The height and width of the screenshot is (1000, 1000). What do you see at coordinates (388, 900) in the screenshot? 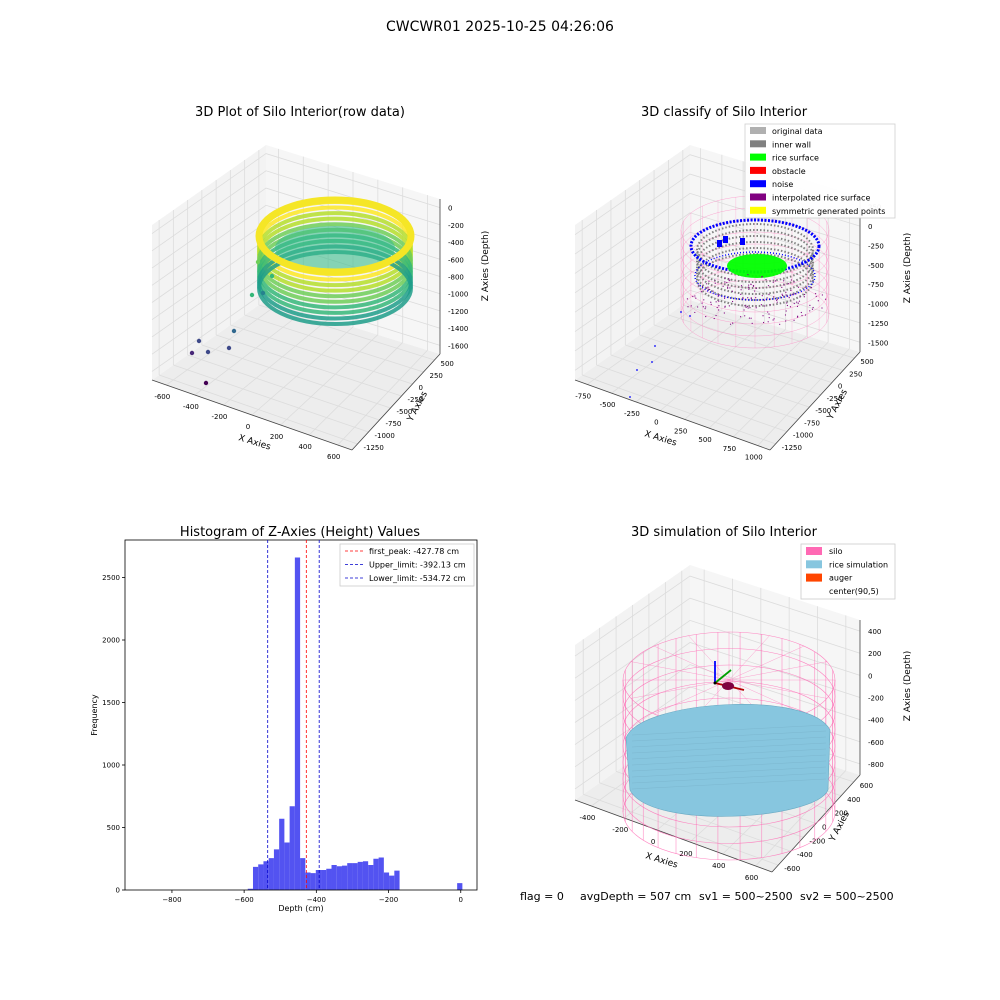
I see `histogram-x-tick-label: −200` at bounding box center [388, 900].